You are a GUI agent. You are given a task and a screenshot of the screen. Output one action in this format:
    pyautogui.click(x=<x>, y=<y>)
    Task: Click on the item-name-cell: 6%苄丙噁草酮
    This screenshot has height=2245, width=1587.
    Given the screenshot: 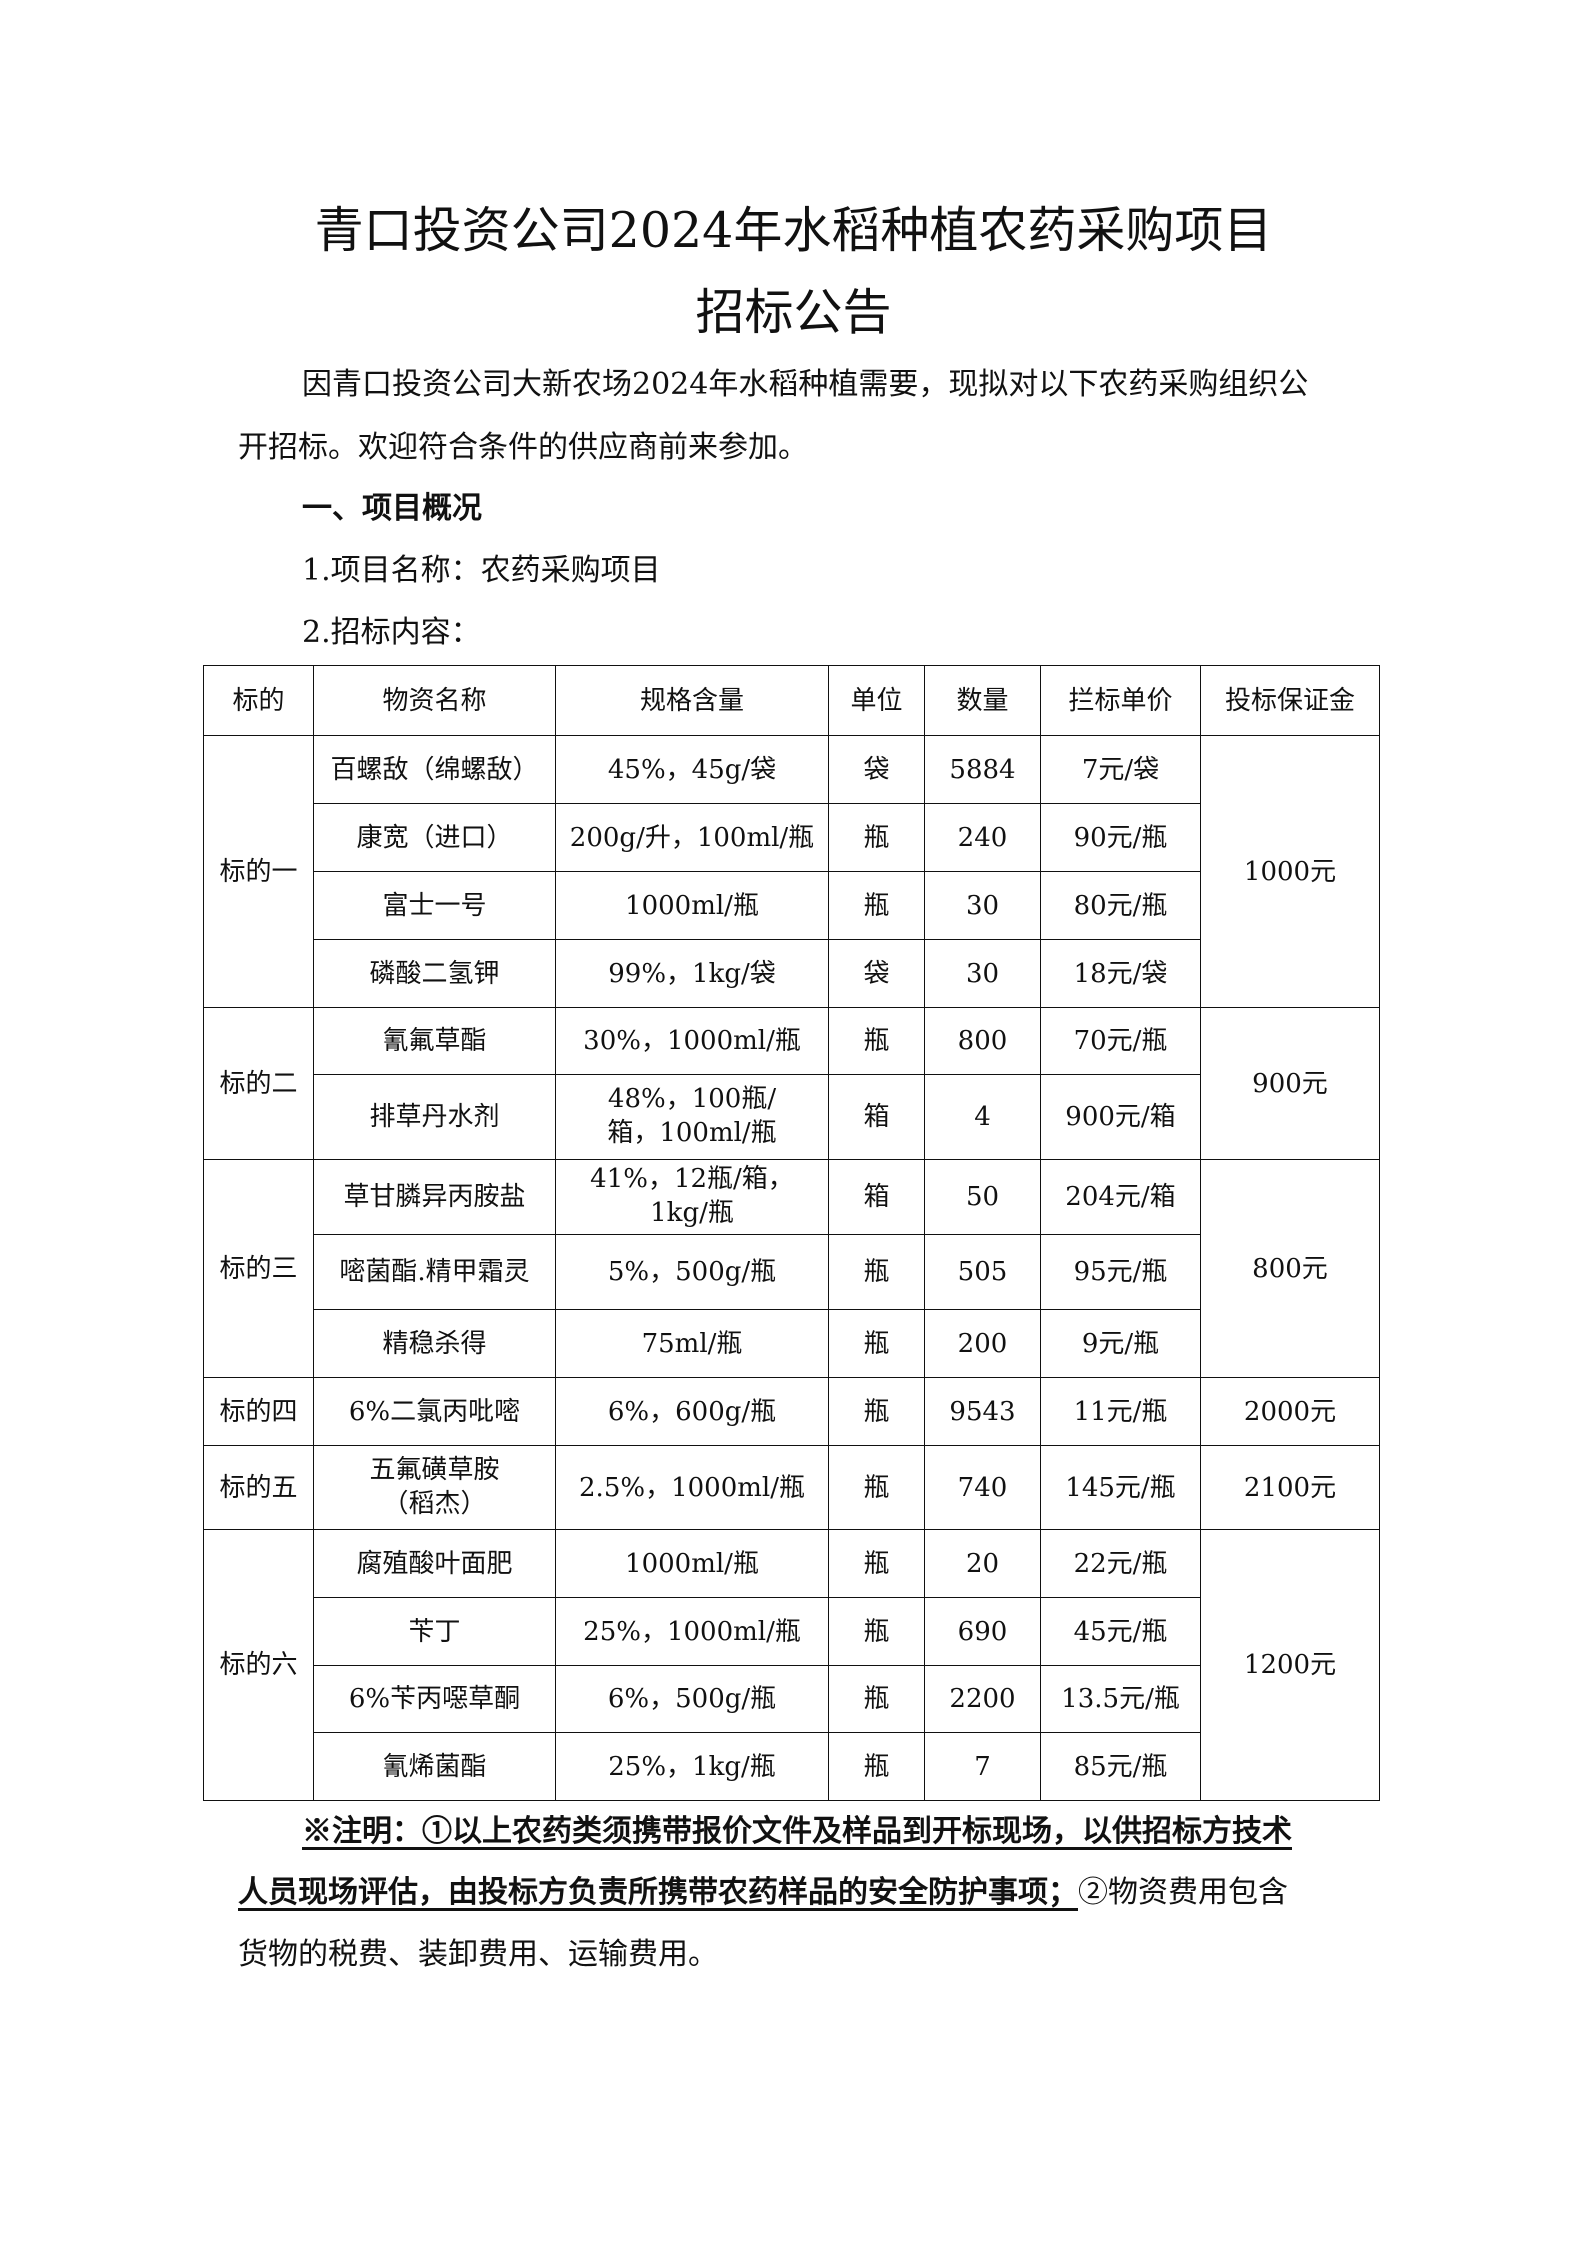 What is the action you would take?
    pyautogui.click(x=434, y=1699)
    